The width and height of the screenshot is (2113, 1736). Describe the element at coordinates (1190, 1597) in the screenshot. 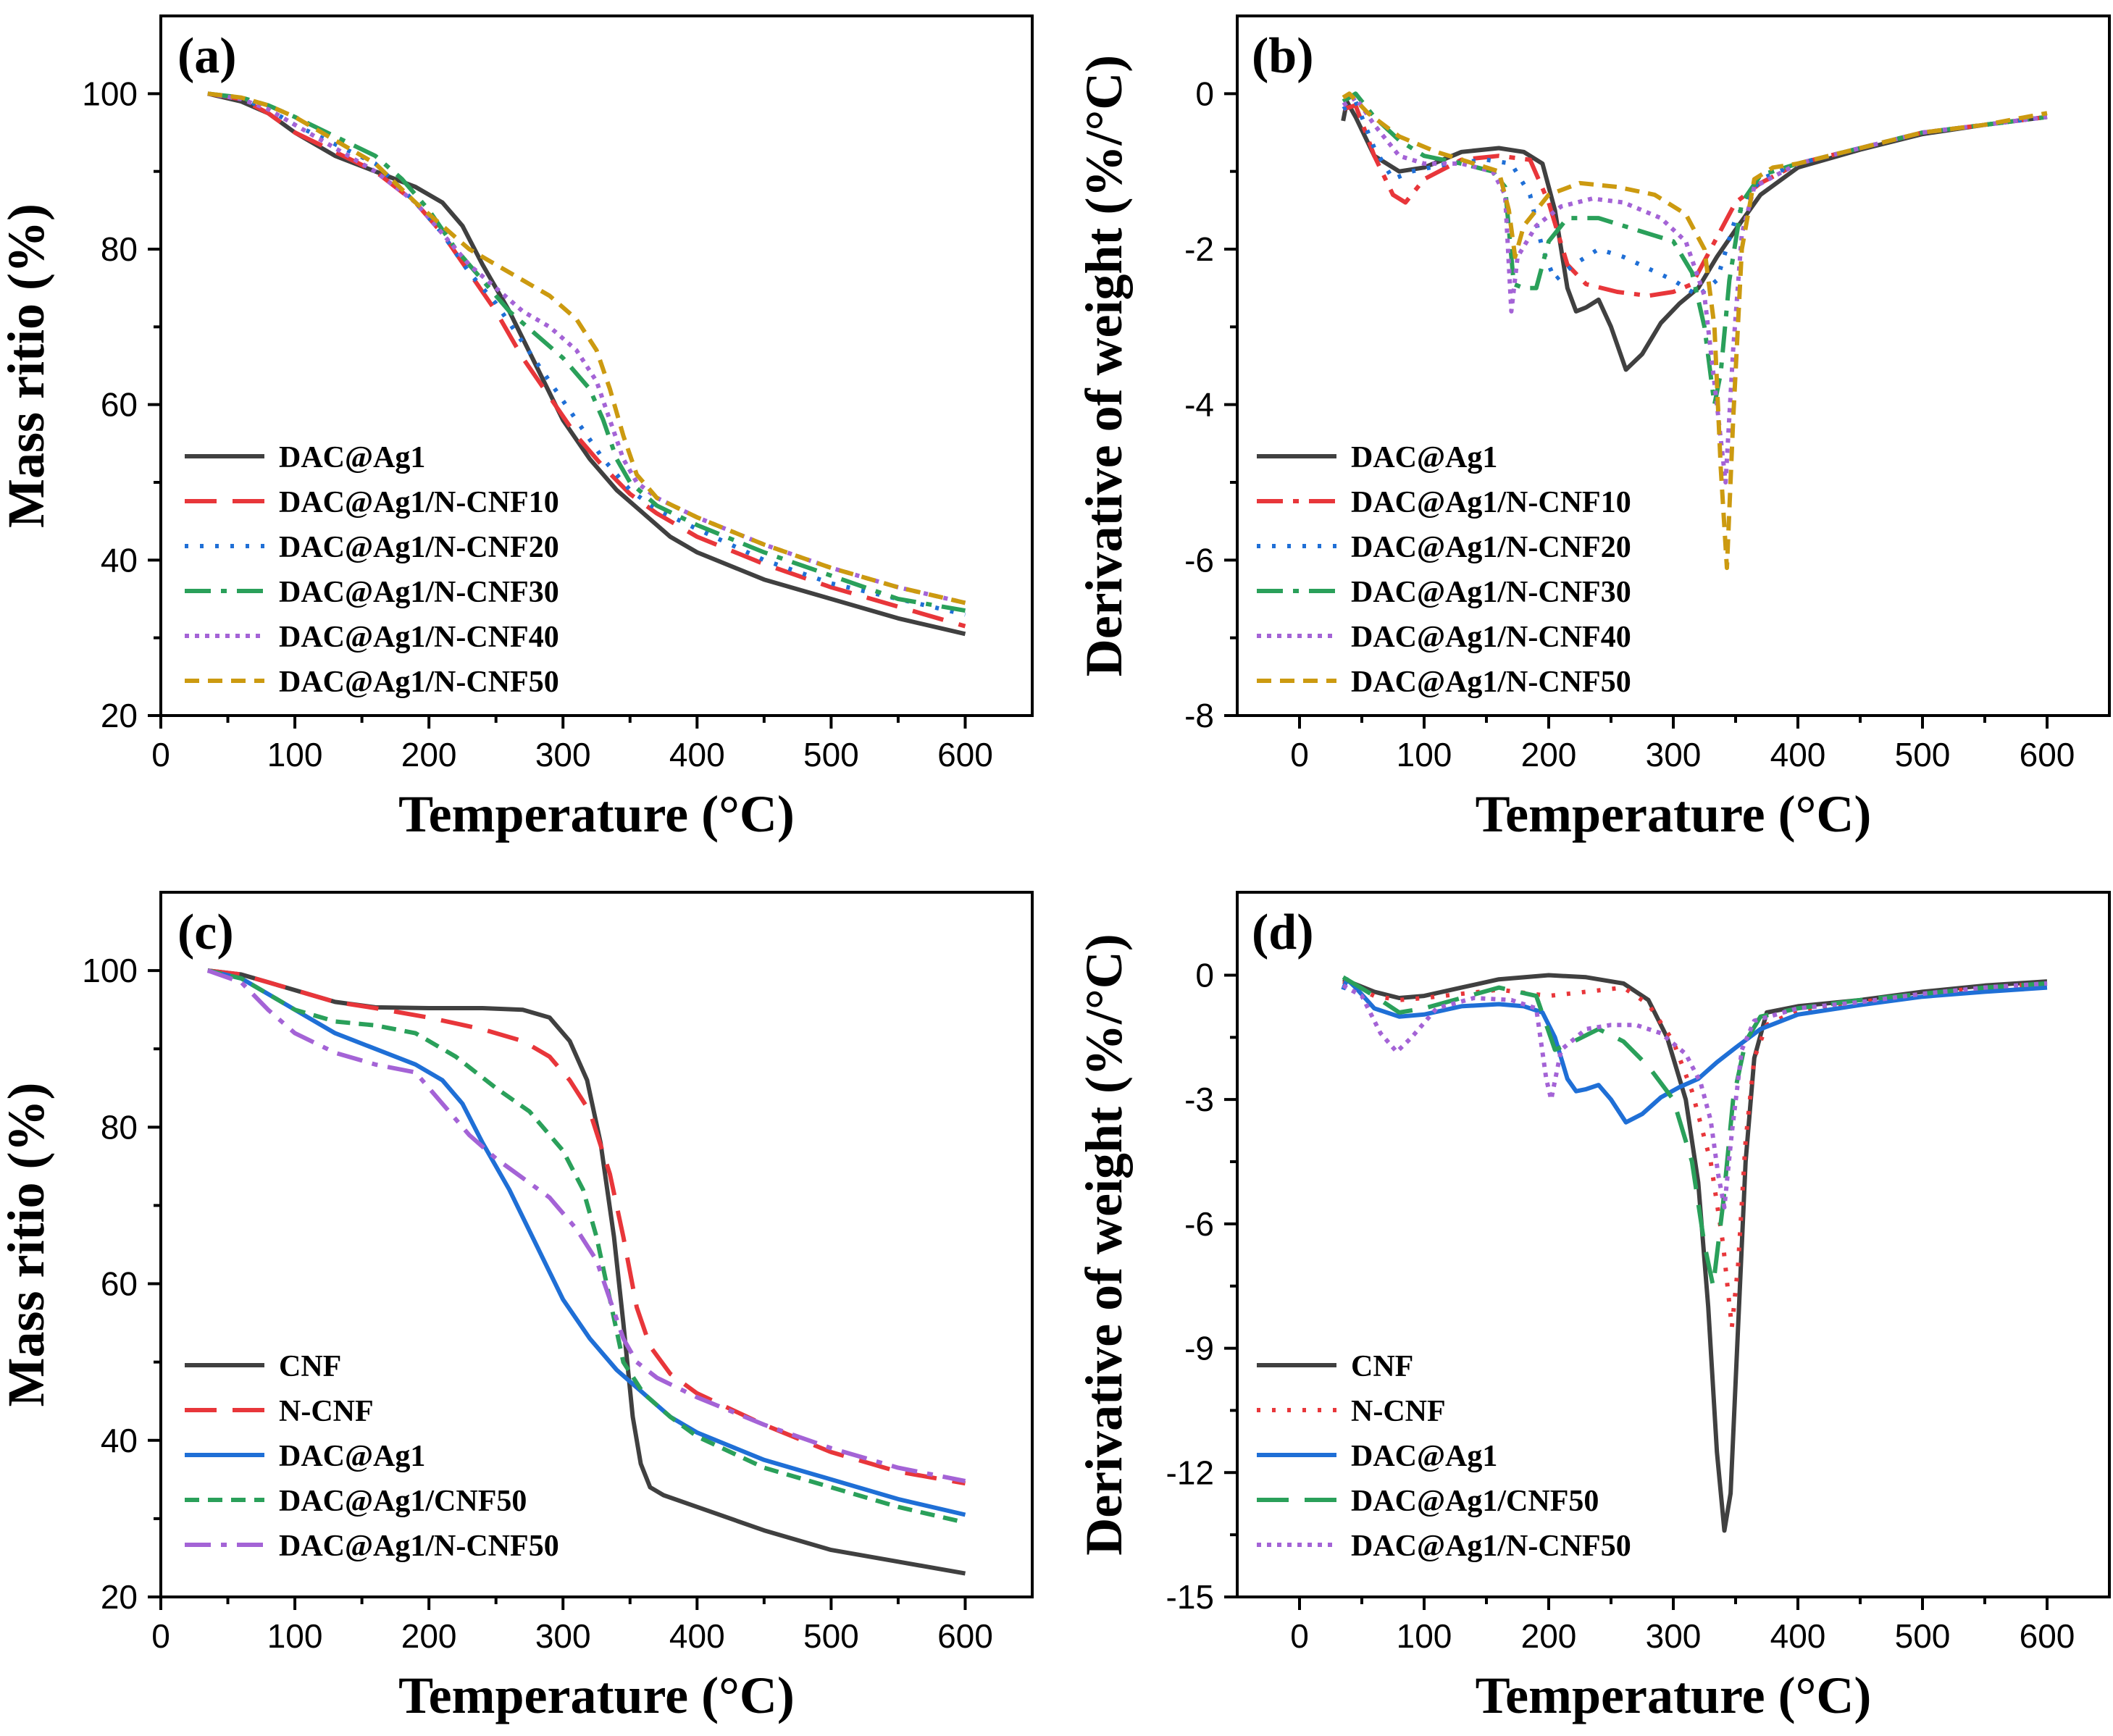

I see `y-tick-label: -15` at that location.